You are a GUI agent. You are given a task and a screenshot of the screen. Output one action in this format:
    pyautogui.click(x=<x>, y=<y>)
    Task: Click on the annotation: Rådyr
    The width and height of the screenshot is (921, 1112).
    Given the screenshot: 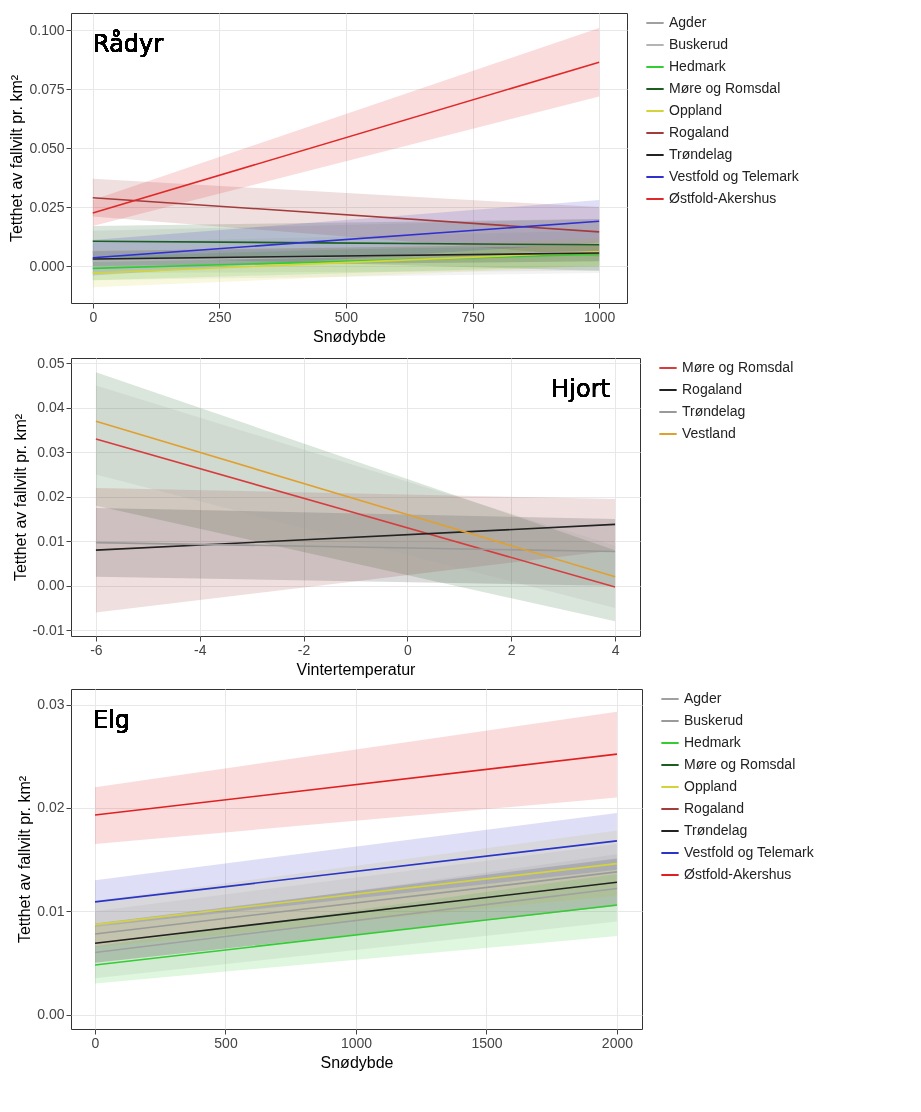 What is the action you would take?
    pyautogui.click(x=128, y=43)
    